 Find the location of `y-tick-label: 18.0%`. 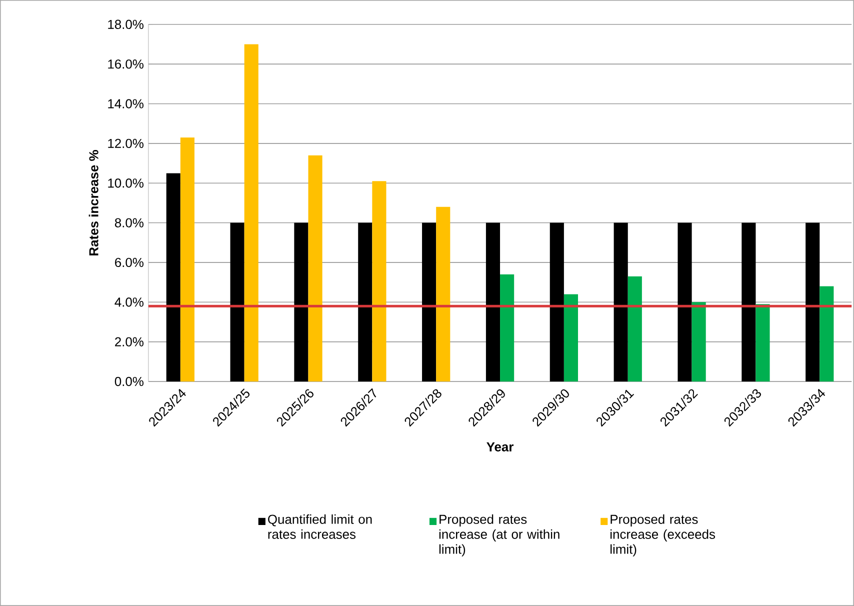

y-tick-label: 18.0% is located at coordinates (126, 25).